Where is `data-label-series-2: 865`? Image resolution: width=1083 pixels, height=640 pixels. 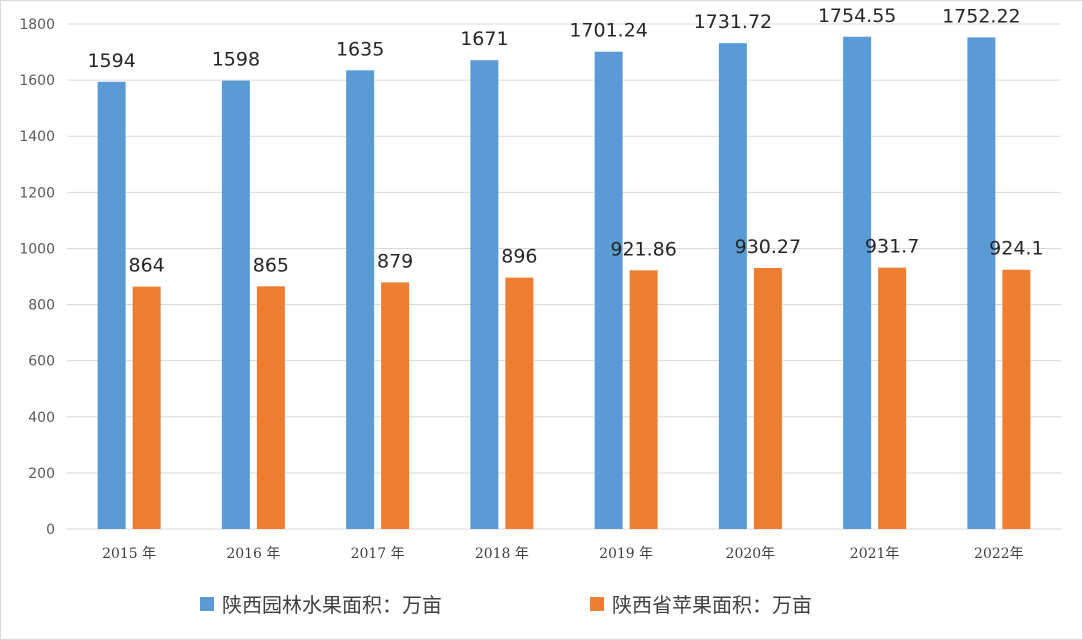
data-label-series-2: 865 is located at coordinates (271, 265).